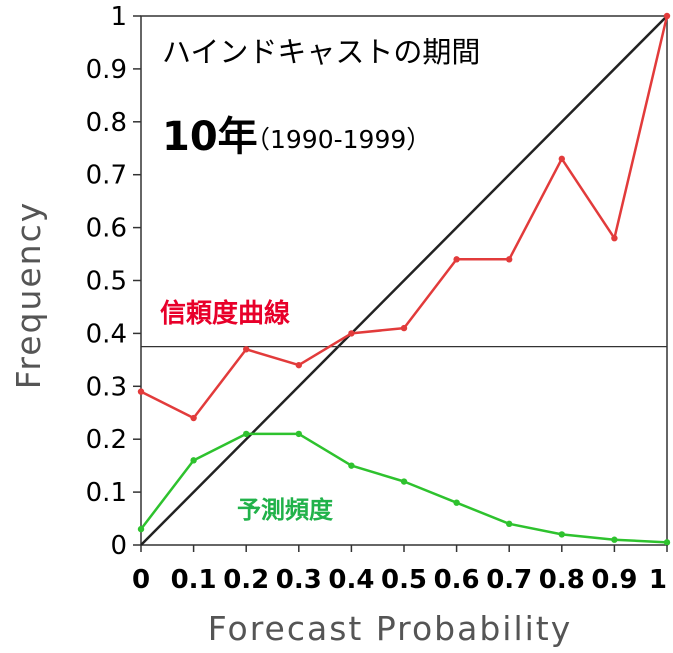 This screenshot has width=673, height=653. What do you see at coordinates (562, 580) in the screenshot?
I see `x-tick-label: 0.8` at bounding box center [562, 580].